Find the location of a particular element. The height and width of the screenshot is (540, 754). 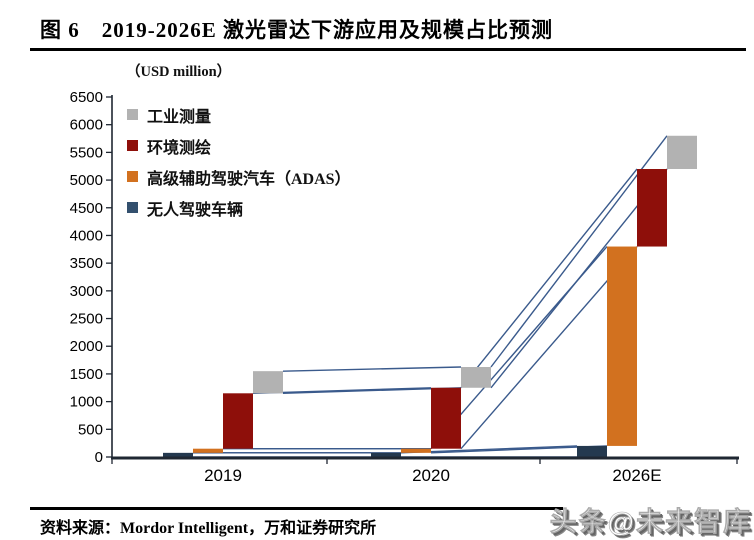

y-tick-label: 4500 is located at coordinates (86, 208).